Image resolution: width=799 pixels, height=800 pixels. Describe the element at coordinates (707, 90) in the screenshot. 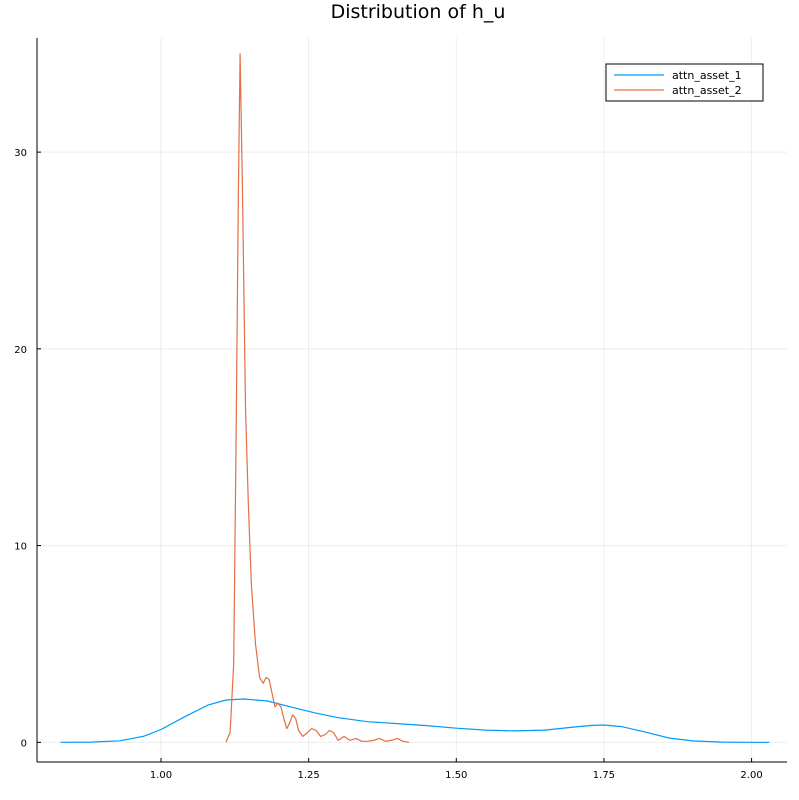

I see `legend-label-attn-asset-2: attn_asset_2` at that location.